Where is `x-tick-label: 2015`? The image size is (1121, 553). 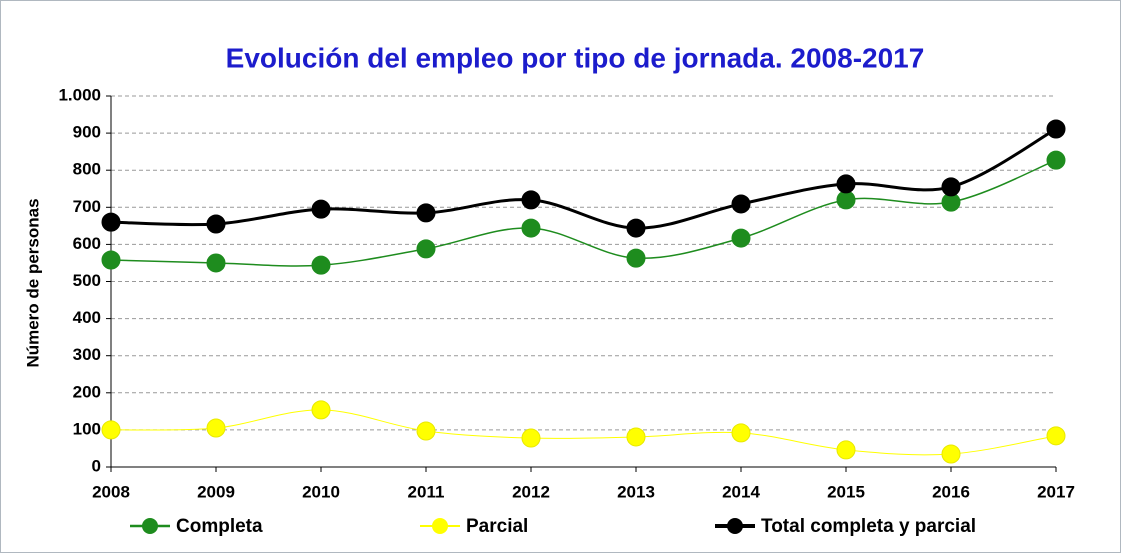 x-tick-label: 2015 is located at coordinates (846, 491).